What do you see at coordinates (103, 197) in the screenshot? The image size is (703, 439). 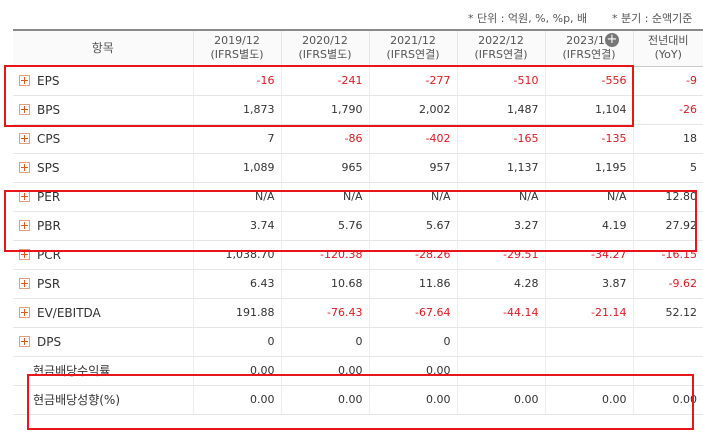 I see `row-label-cell: PER` at bounding box center [103, 197].